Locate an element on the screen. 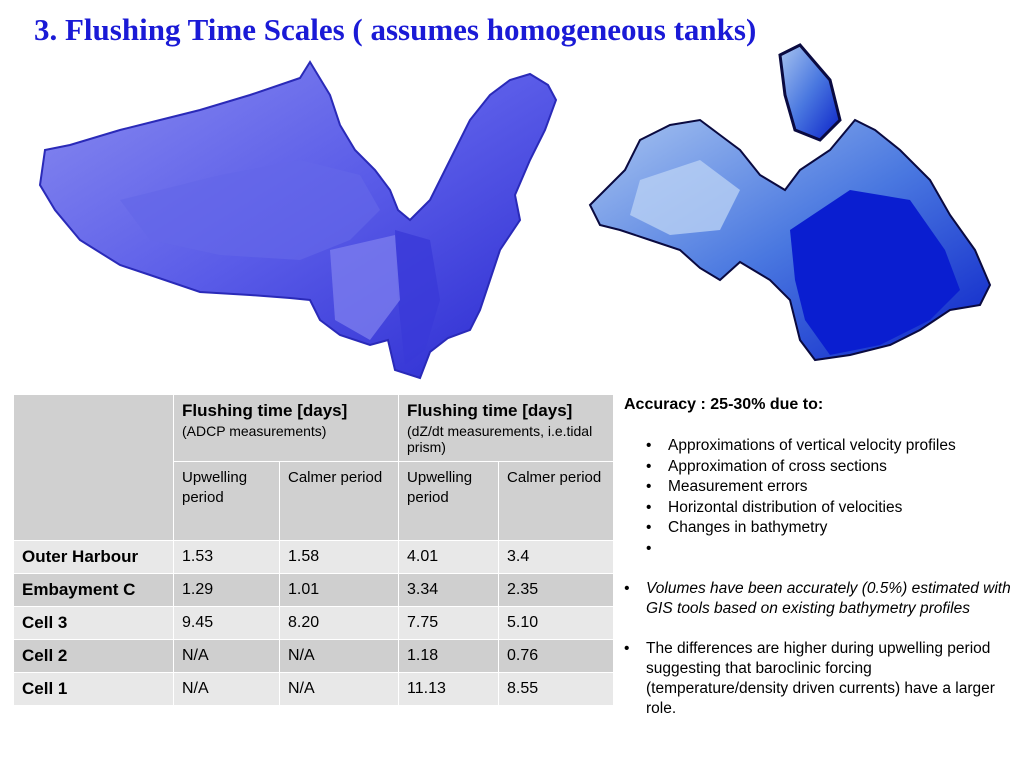  list-item: Measurement errors is located at coordinates (820, 487).